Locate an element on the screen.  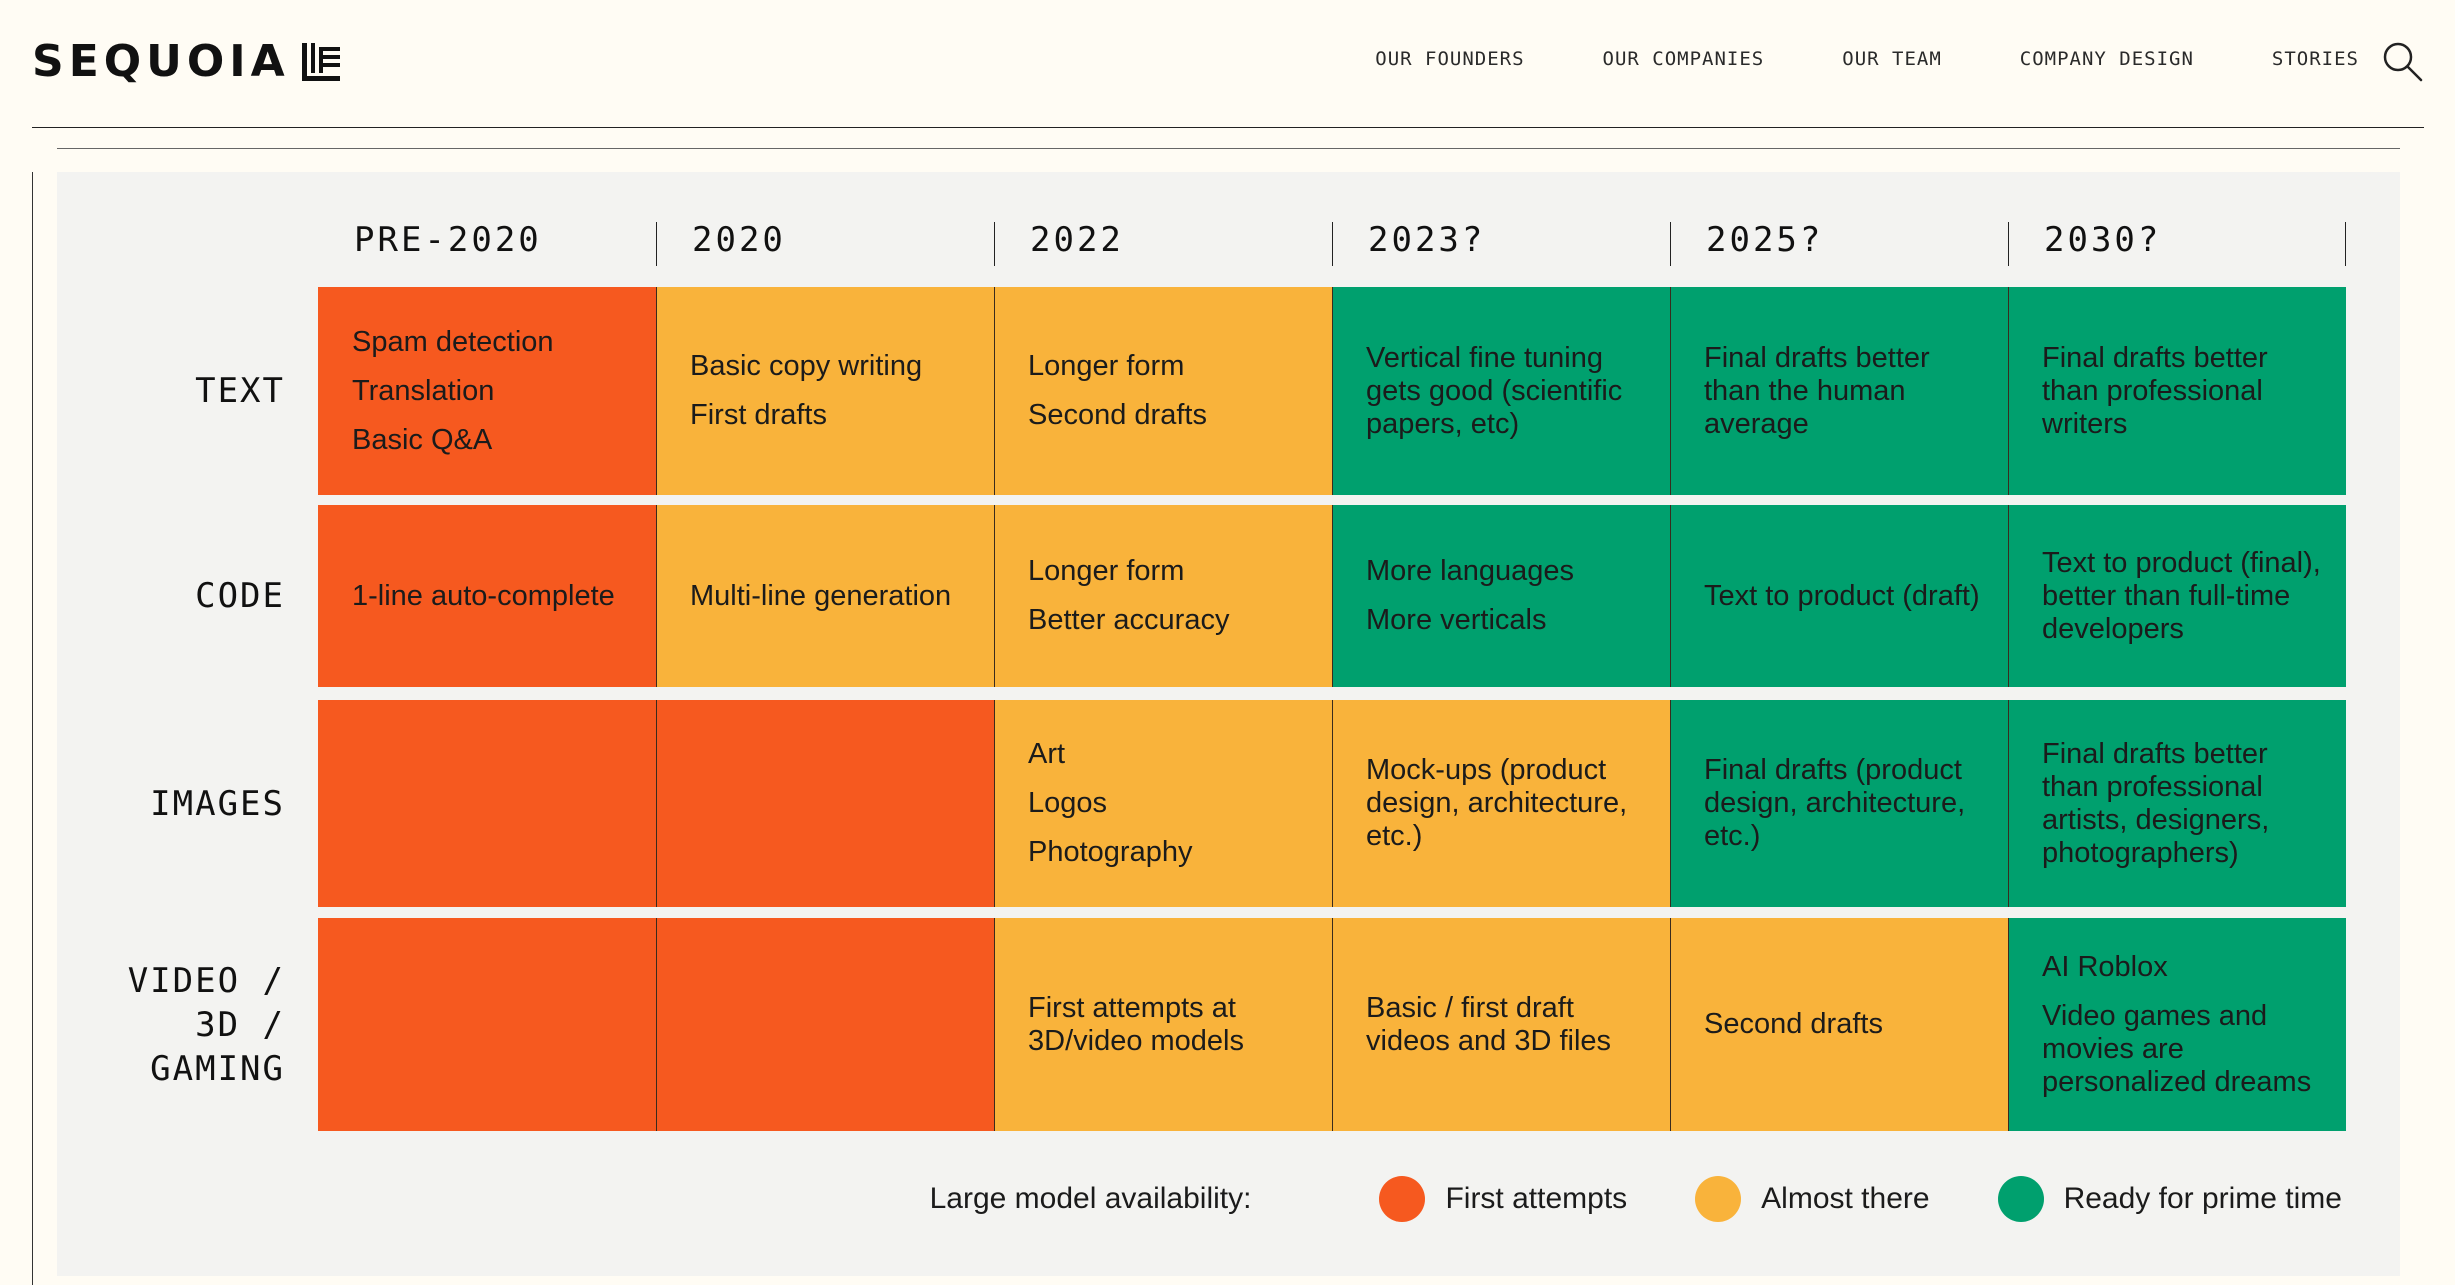
sequoia-logo: SEQUOIA is located at coordinates (186, 62).